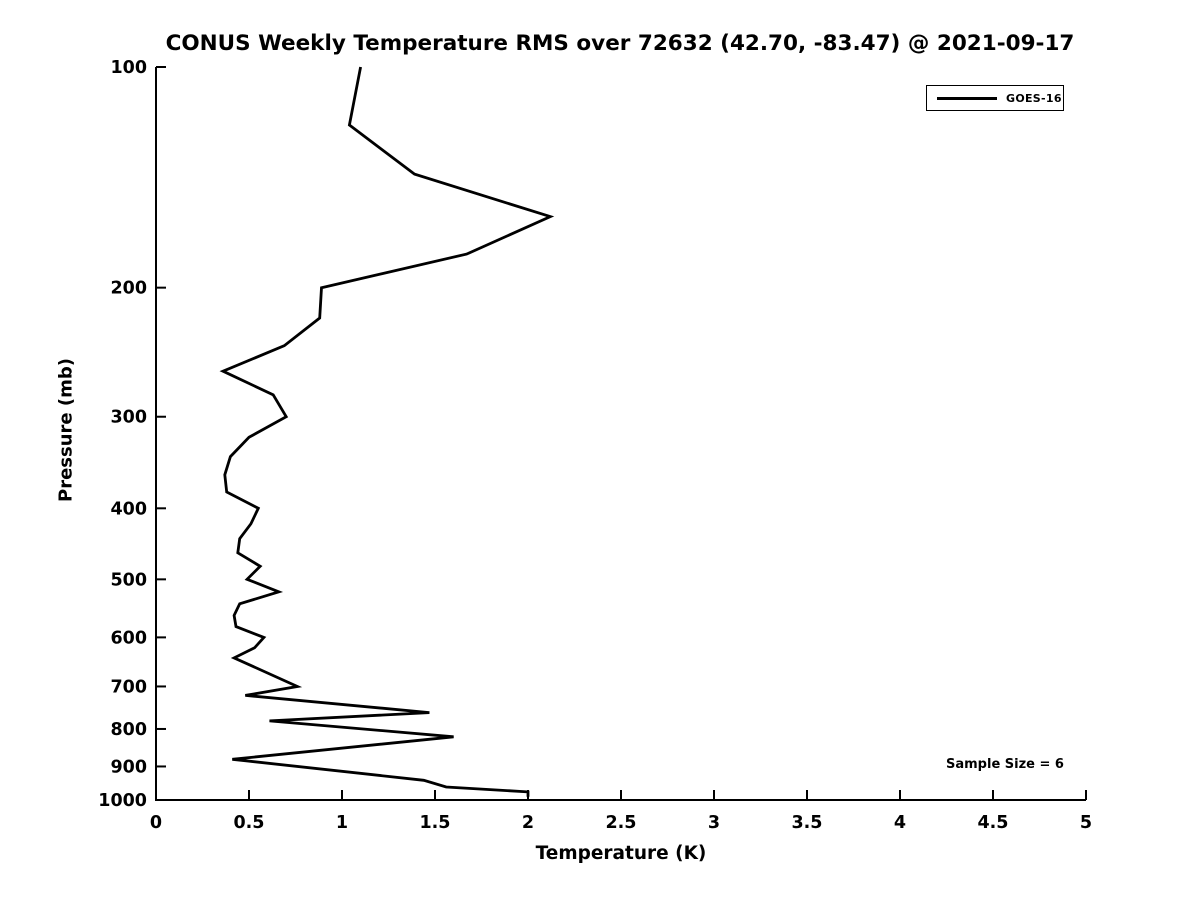  What do you see at coordinates (122, 801) in the screenshot?
I see `y-tick-label: 1000` at bounding box center [122, 801].